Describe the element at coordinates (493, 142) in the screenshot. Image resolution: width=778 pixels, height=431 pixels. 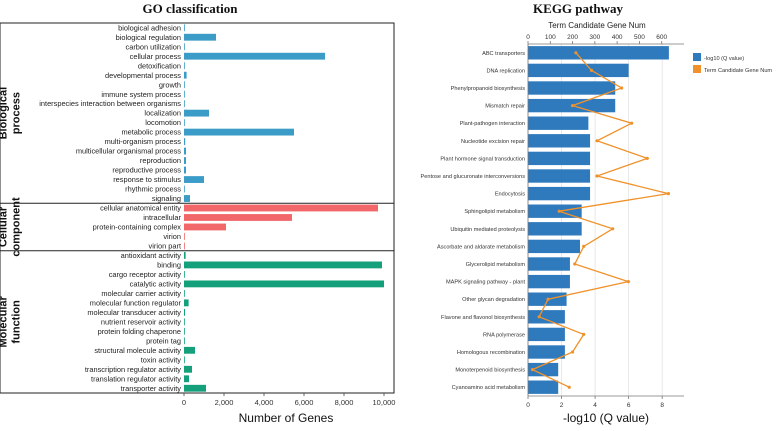
I see `kegg-category-label: Nucleotide excision repair` at that location.